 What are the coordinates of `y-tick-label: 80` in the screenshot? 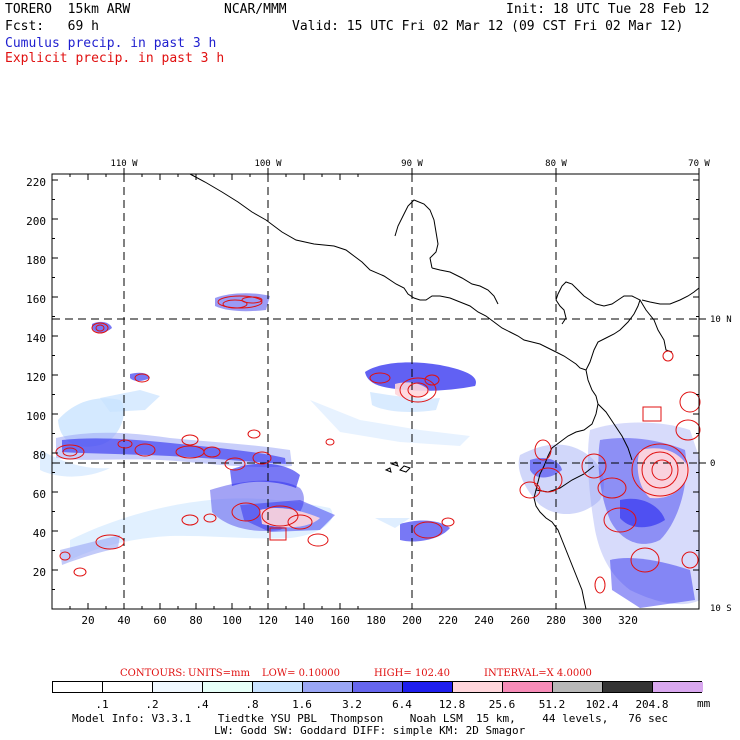 It's located at (39, 455).